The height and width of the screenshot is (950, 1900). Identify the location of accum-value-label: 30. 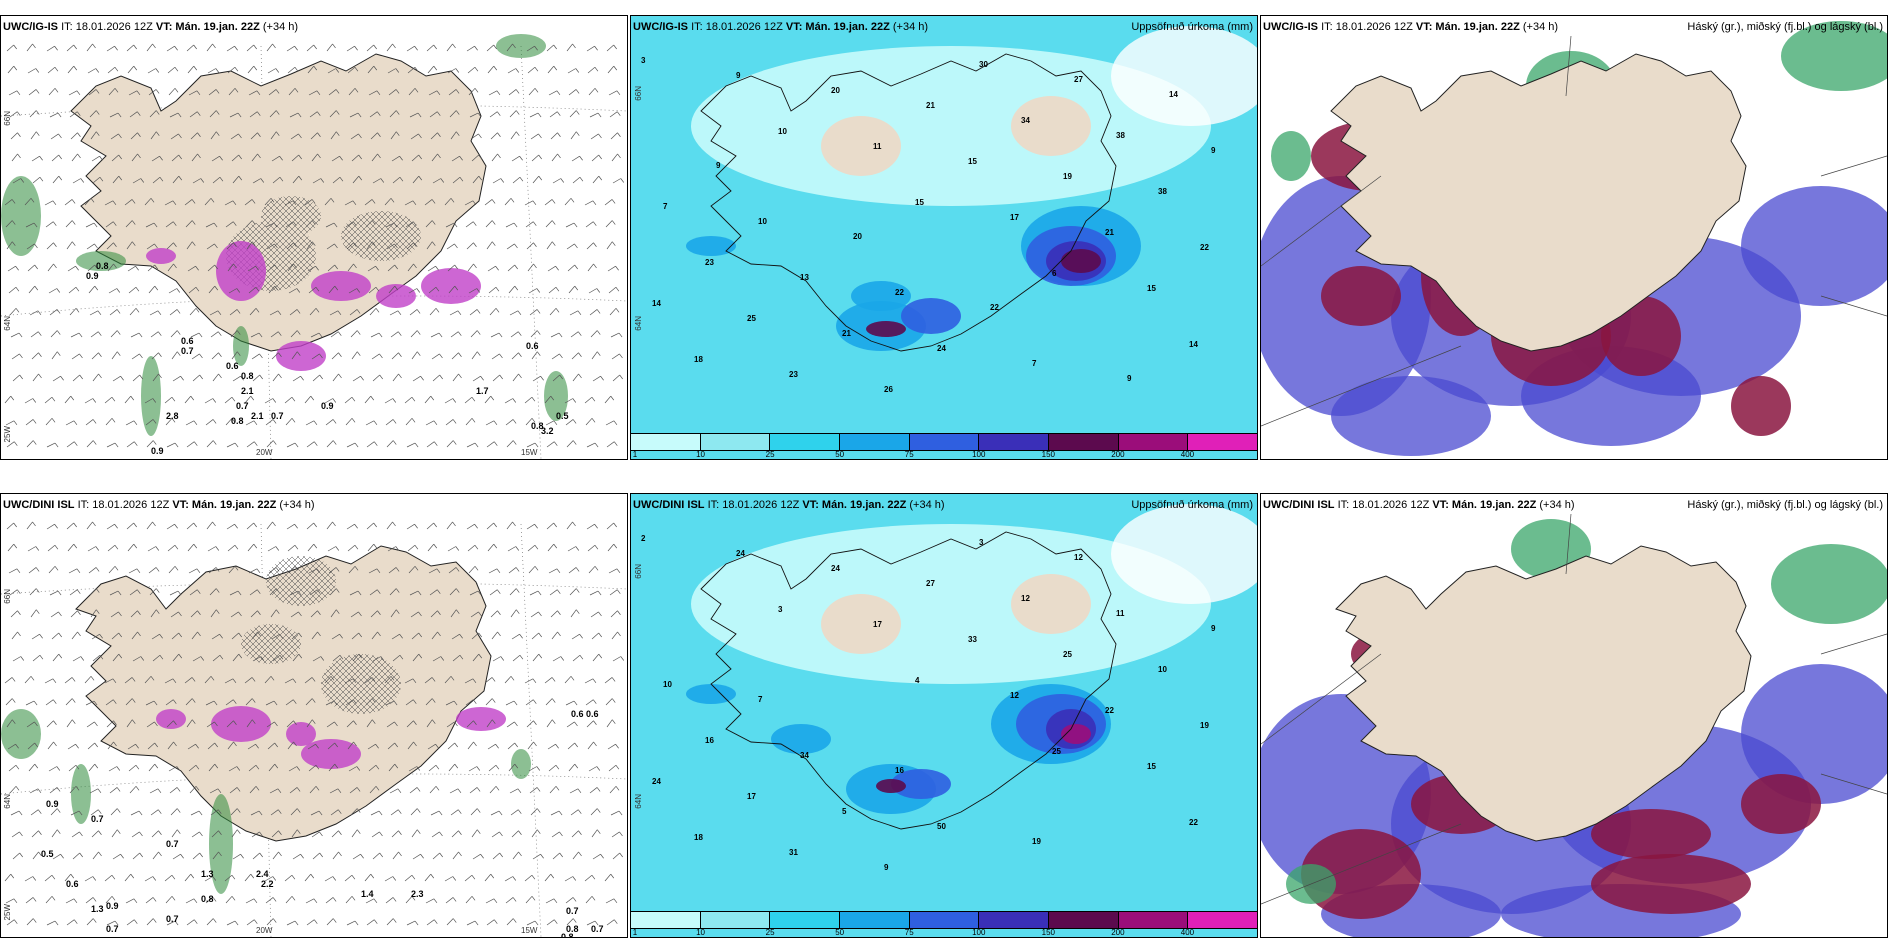
(983, 64).